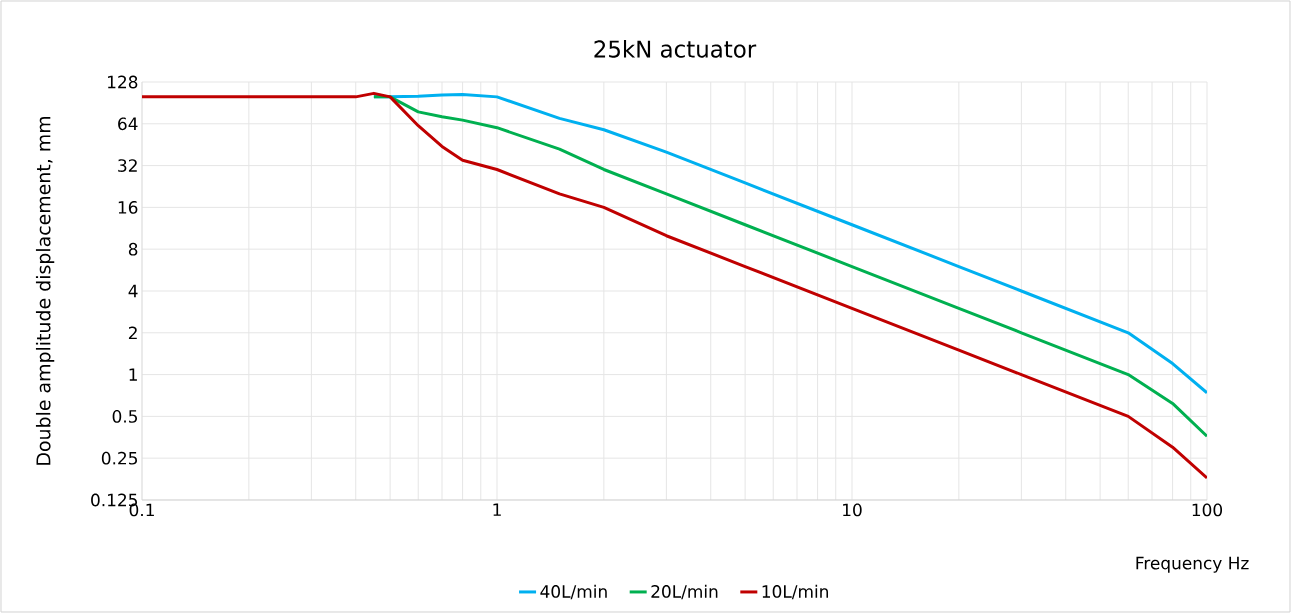 The image size is (1291, 613). I want to click on chart-title: 25kN actuator, so click(675, 48).